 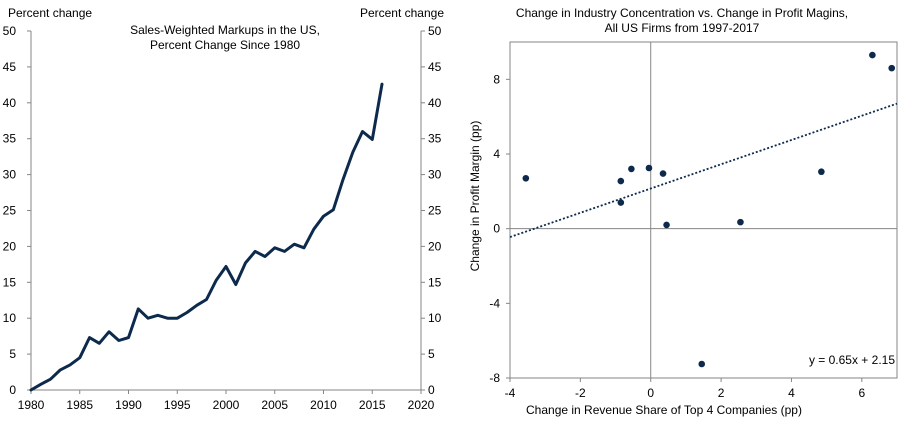 I want to click on left-y-tick-label: 0, so click(x=12, y=390).